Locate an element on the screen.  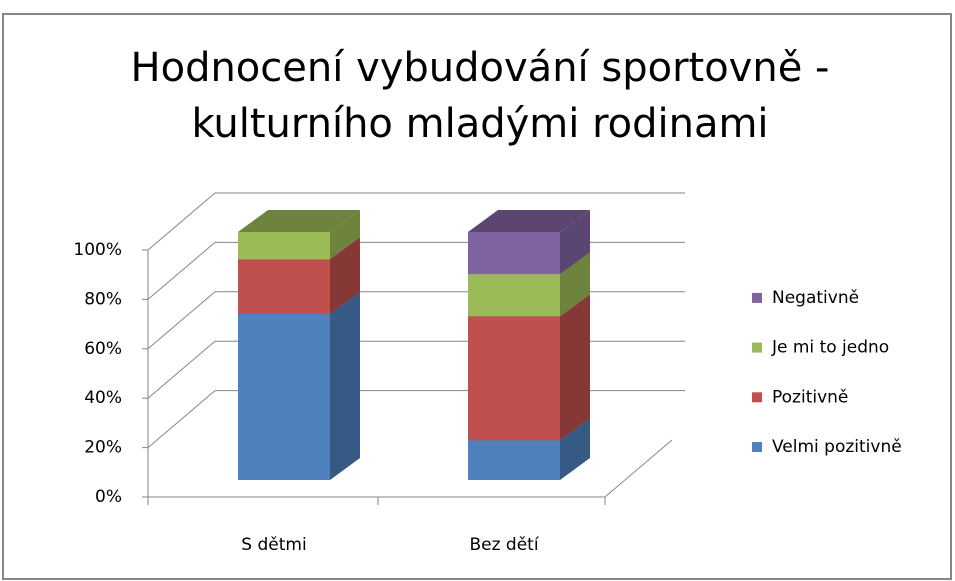
y-tick-label: 100% is located at coordinates (97, 250).